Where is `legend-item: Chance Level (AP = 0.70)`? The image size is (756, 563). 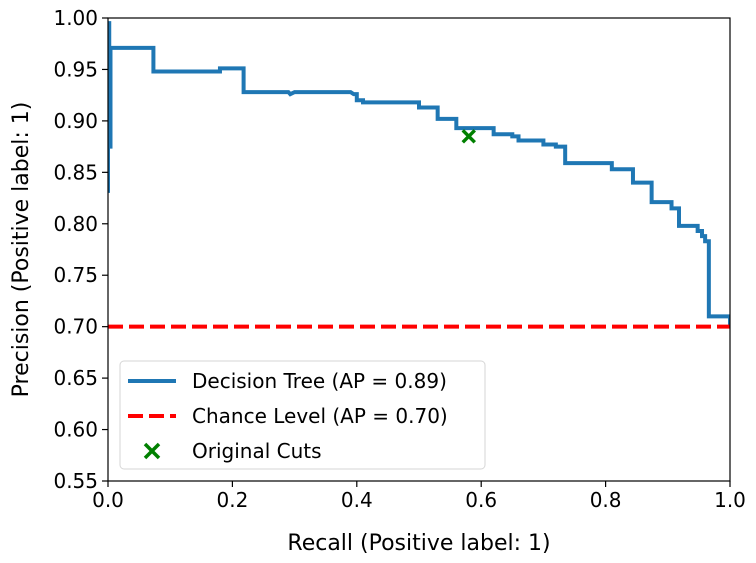
legend-item: Chance Level (AP = 0.70) is located at coordinates (288, 416).